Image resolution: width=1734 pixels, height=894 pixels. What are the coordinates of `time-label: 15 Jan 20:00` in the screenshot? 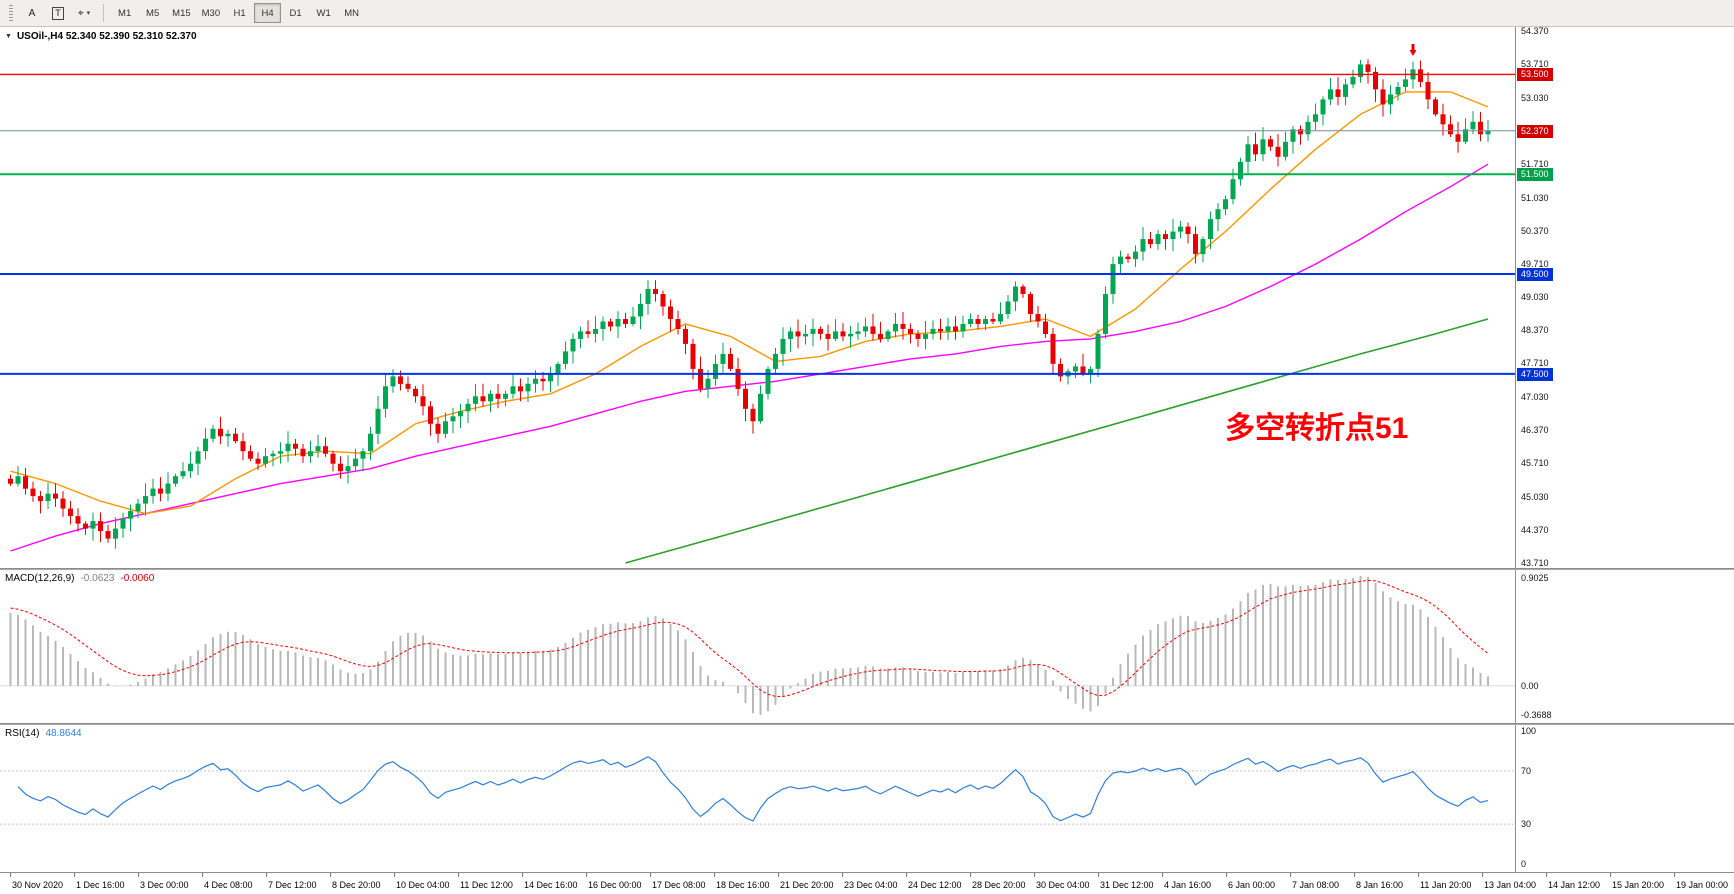 It's located at (1638, 885).